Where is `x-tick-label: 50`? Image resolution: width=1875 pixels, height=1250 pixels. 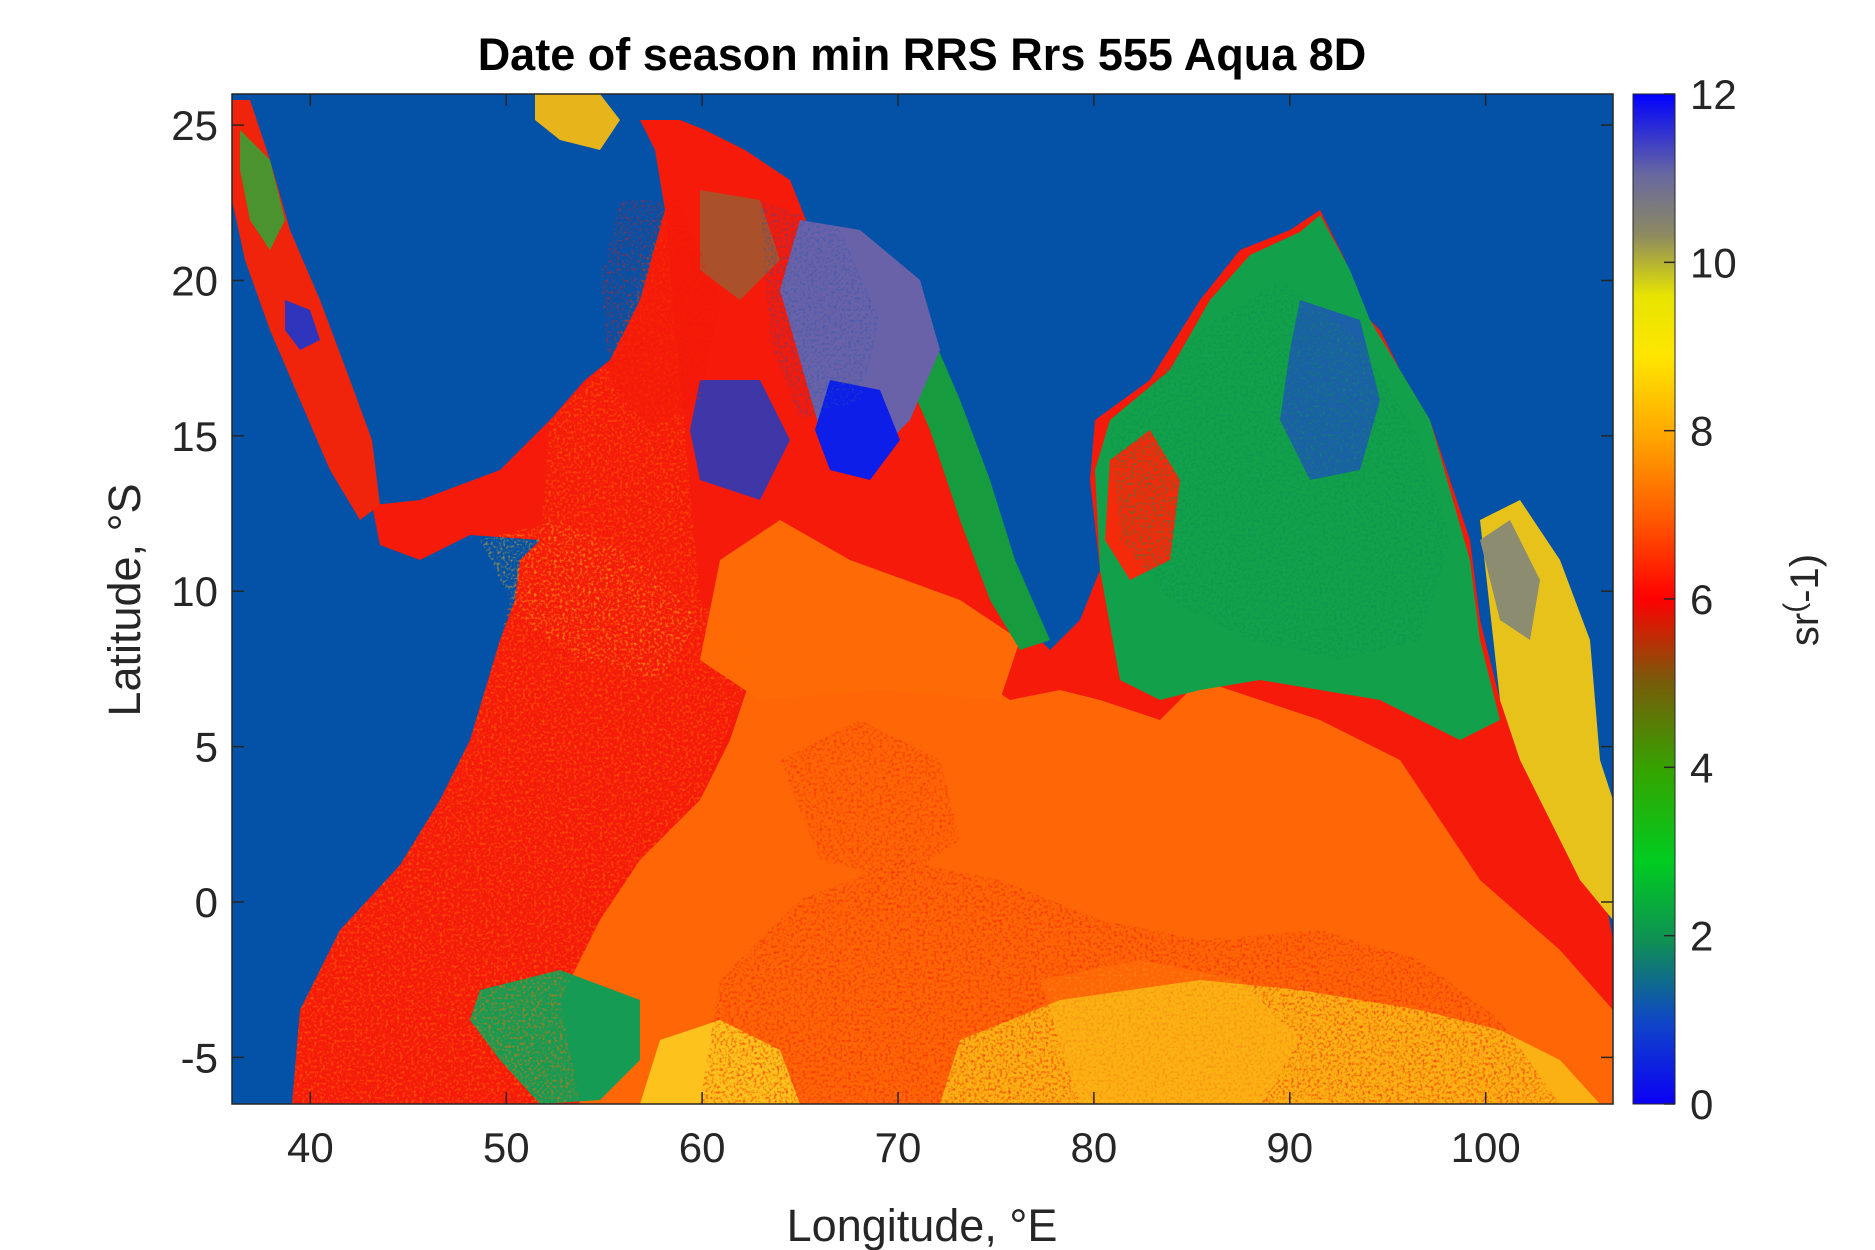 x-tick-label: 50 is located at coordinates (506, 1147).